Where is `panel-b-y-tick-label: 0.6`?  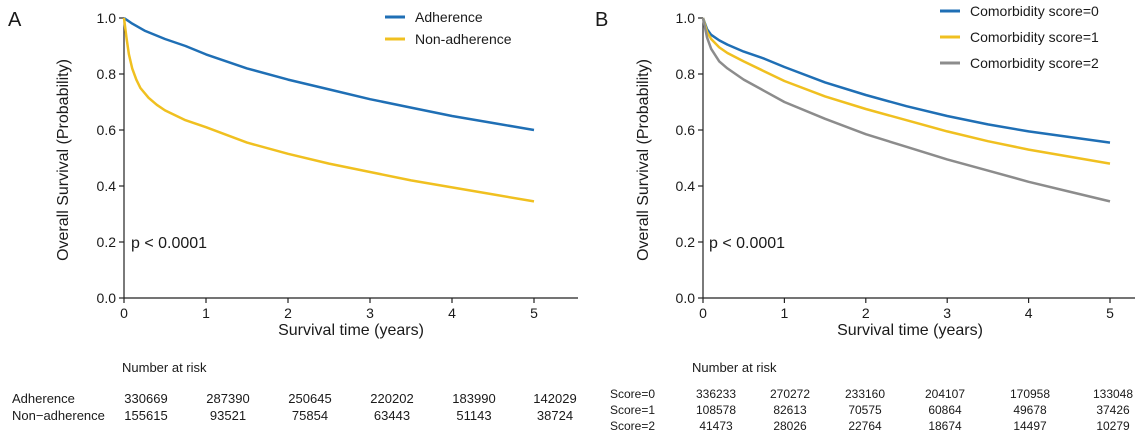 panel-b-y-tick-label: 0.6 is located at coordinates (686, 130).